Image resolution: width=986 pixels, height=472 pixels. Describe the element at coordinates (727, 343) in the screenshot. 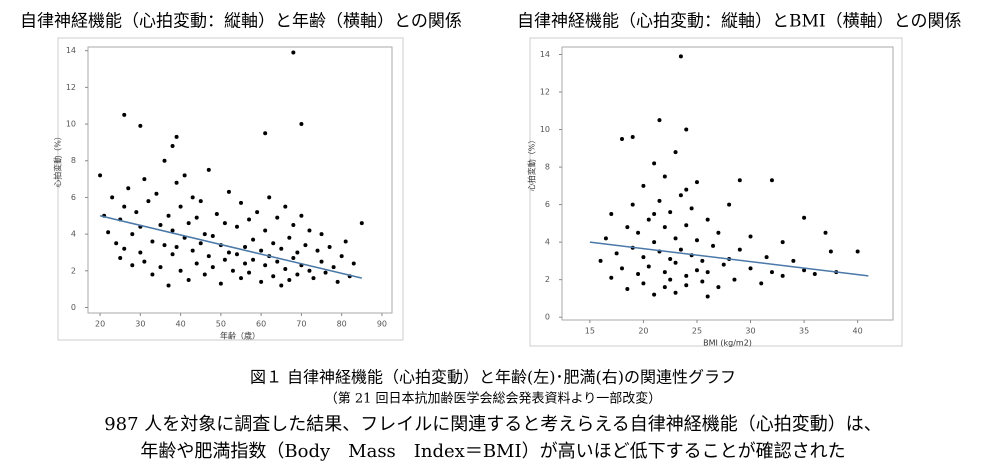

I see `x-axis-label: BMI (kg/m2)` at that location.